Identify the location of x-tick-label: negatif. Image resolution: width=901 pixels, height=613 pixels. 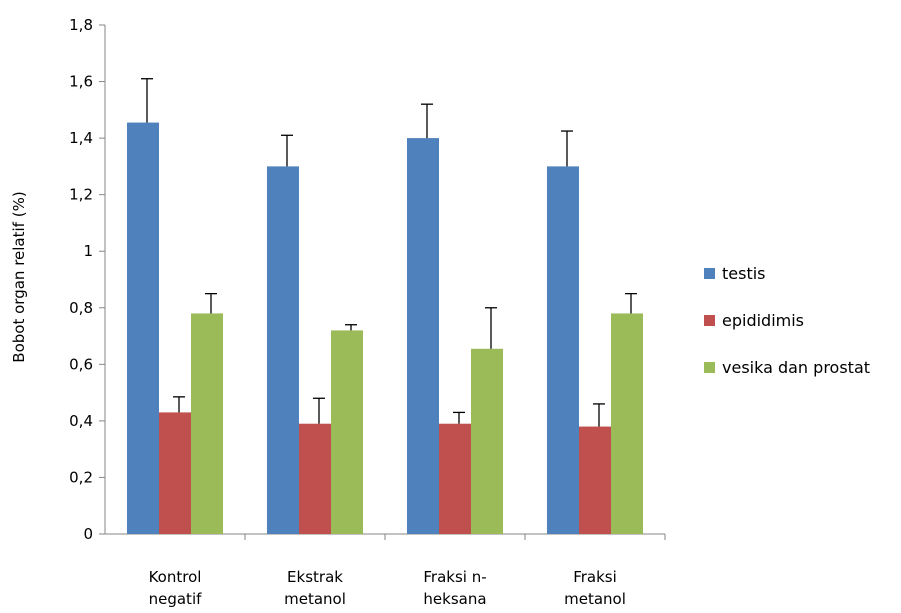
(175, 599).